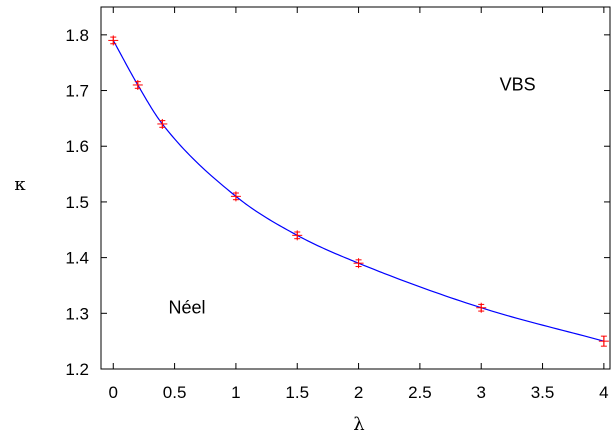 This screenshot has height=435, width=611. What do you see at coordinates (77, 202) in the screenshot?
I see `y-tick-label-3: 1.5` at bounding box center [77, 202].